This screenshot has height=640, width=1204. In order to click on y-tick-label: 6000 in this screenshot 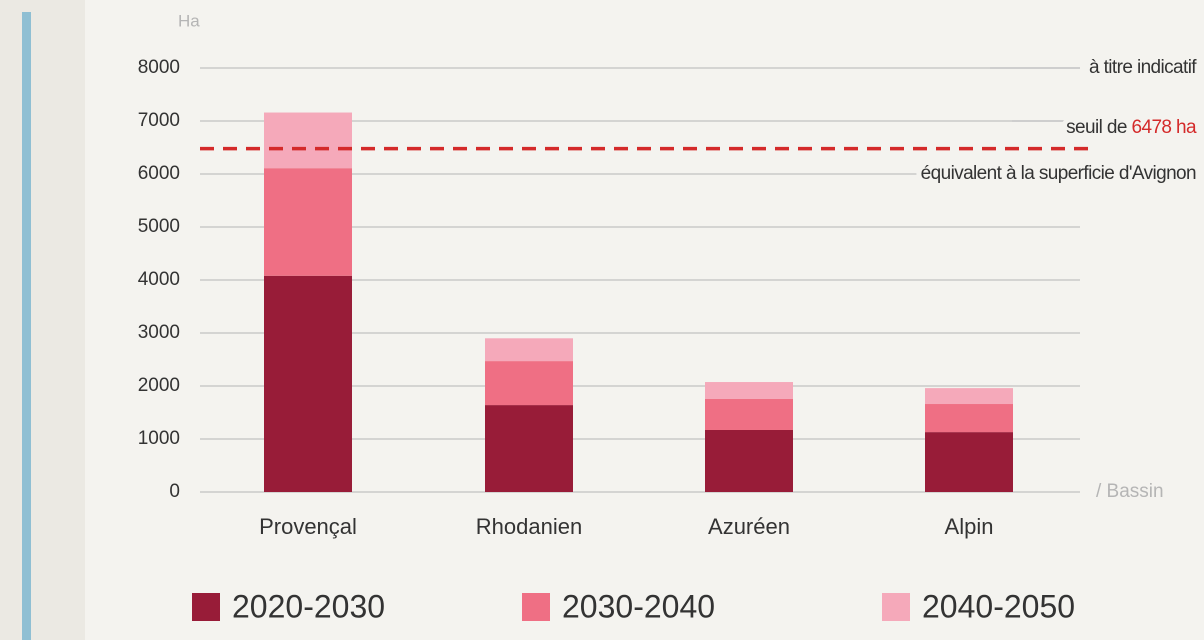, I will do `click(159, 173)`.